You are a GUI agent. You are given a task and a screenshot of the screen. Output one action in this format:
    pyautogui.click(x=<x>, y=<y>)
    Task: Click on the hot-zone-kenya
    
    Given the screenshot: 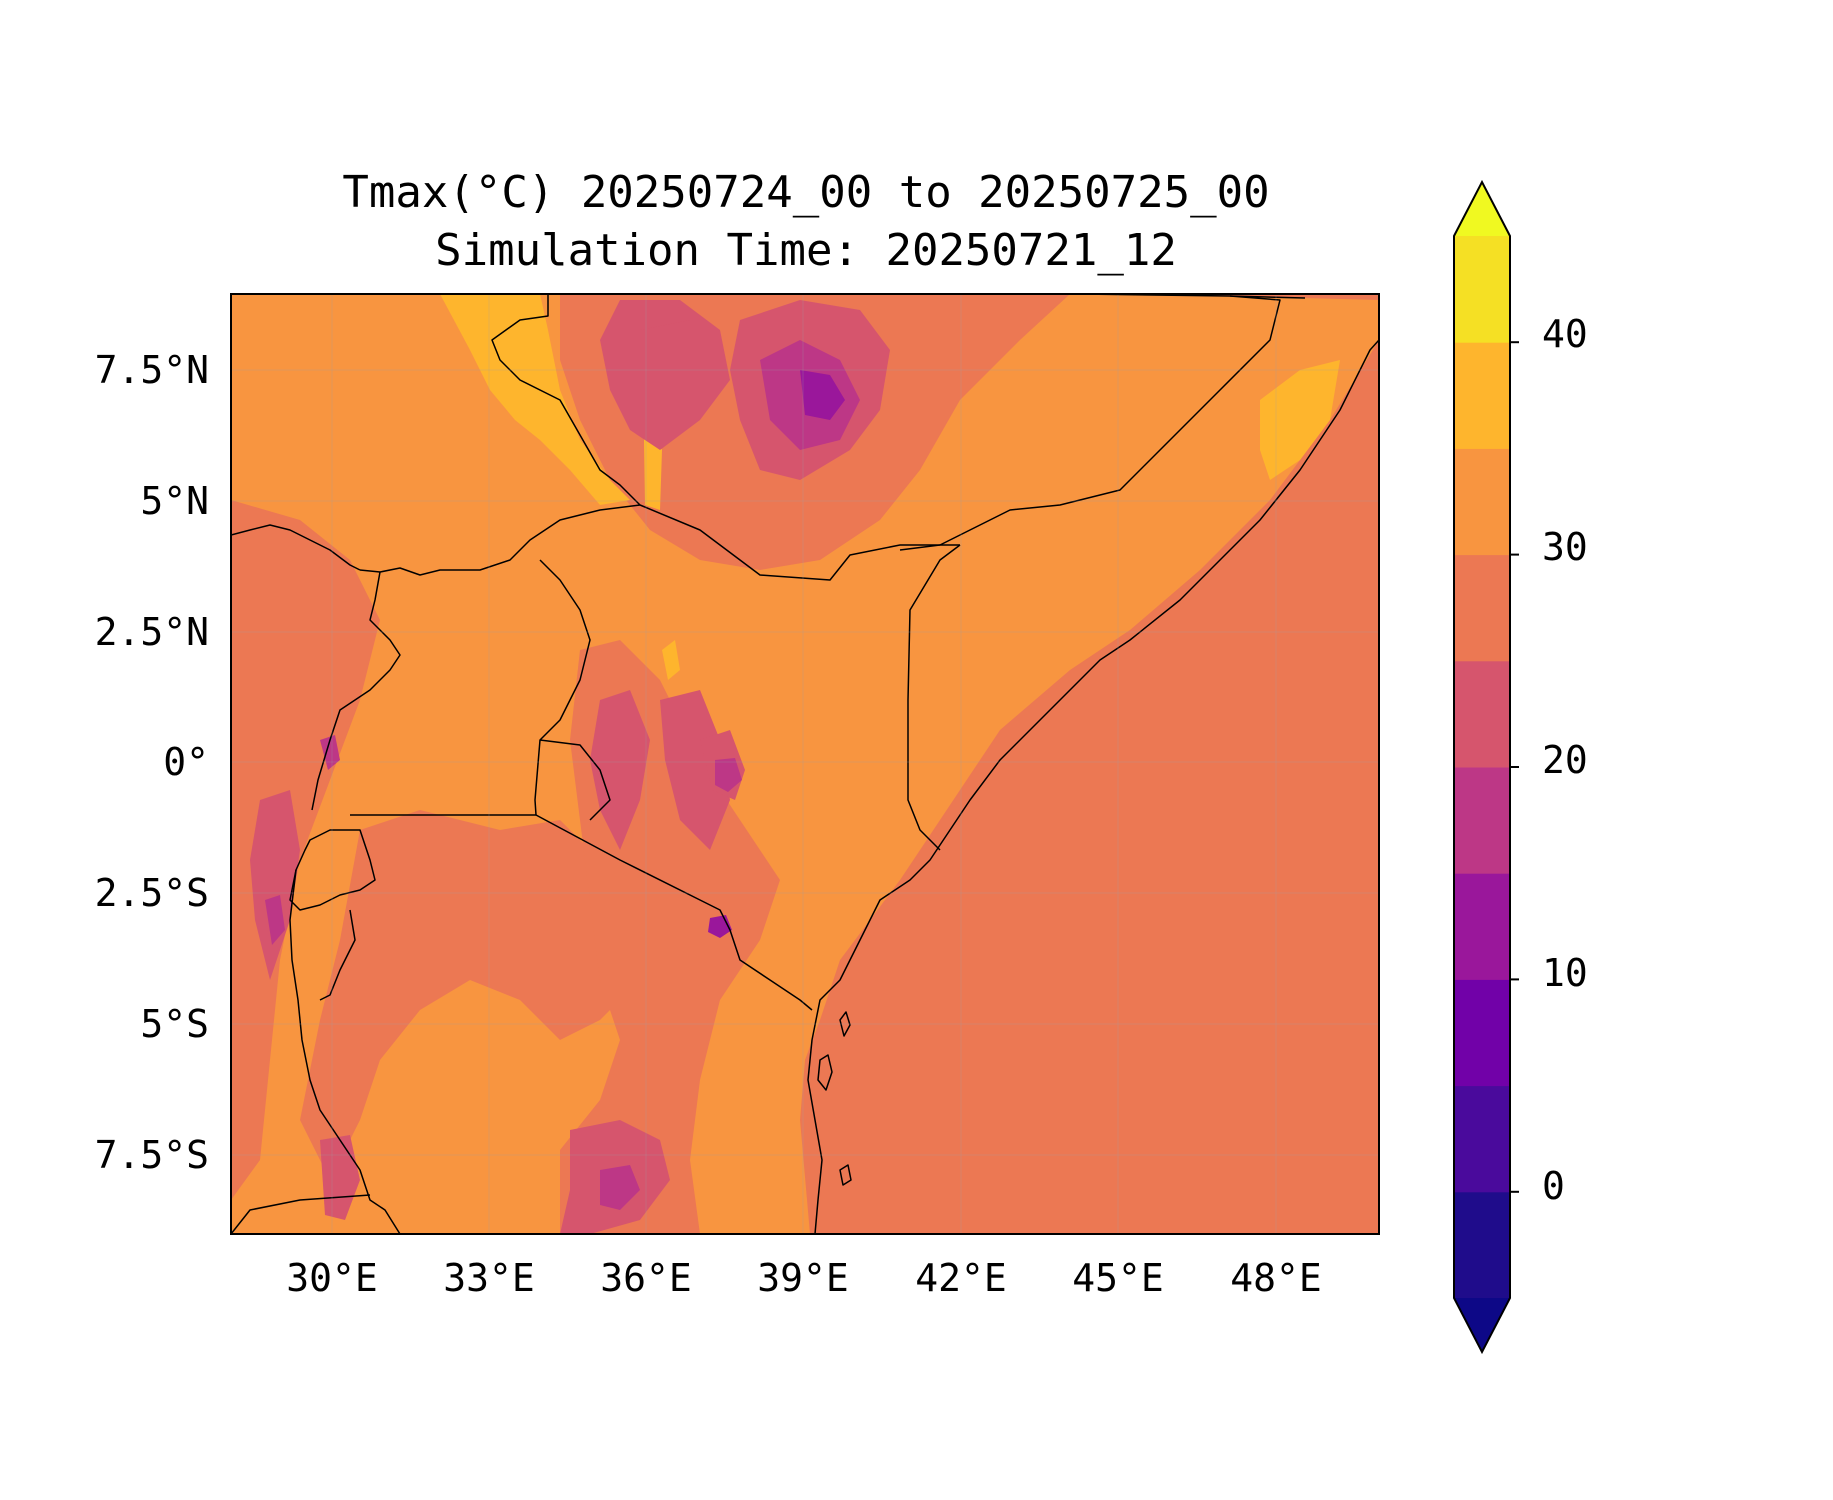 What is the action you would take?
    pyautogui.click(x=671, y=660)
    